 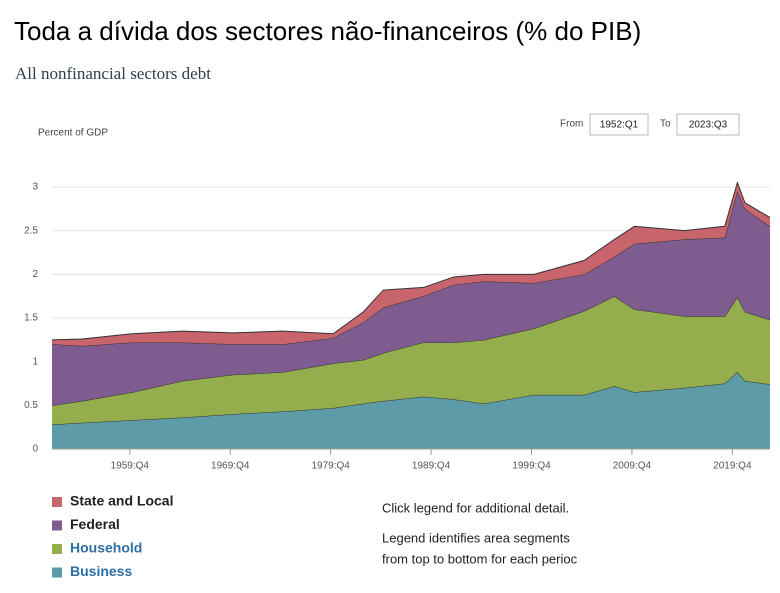 I want to click on legend-label: Business, so click(x=101, y=571).